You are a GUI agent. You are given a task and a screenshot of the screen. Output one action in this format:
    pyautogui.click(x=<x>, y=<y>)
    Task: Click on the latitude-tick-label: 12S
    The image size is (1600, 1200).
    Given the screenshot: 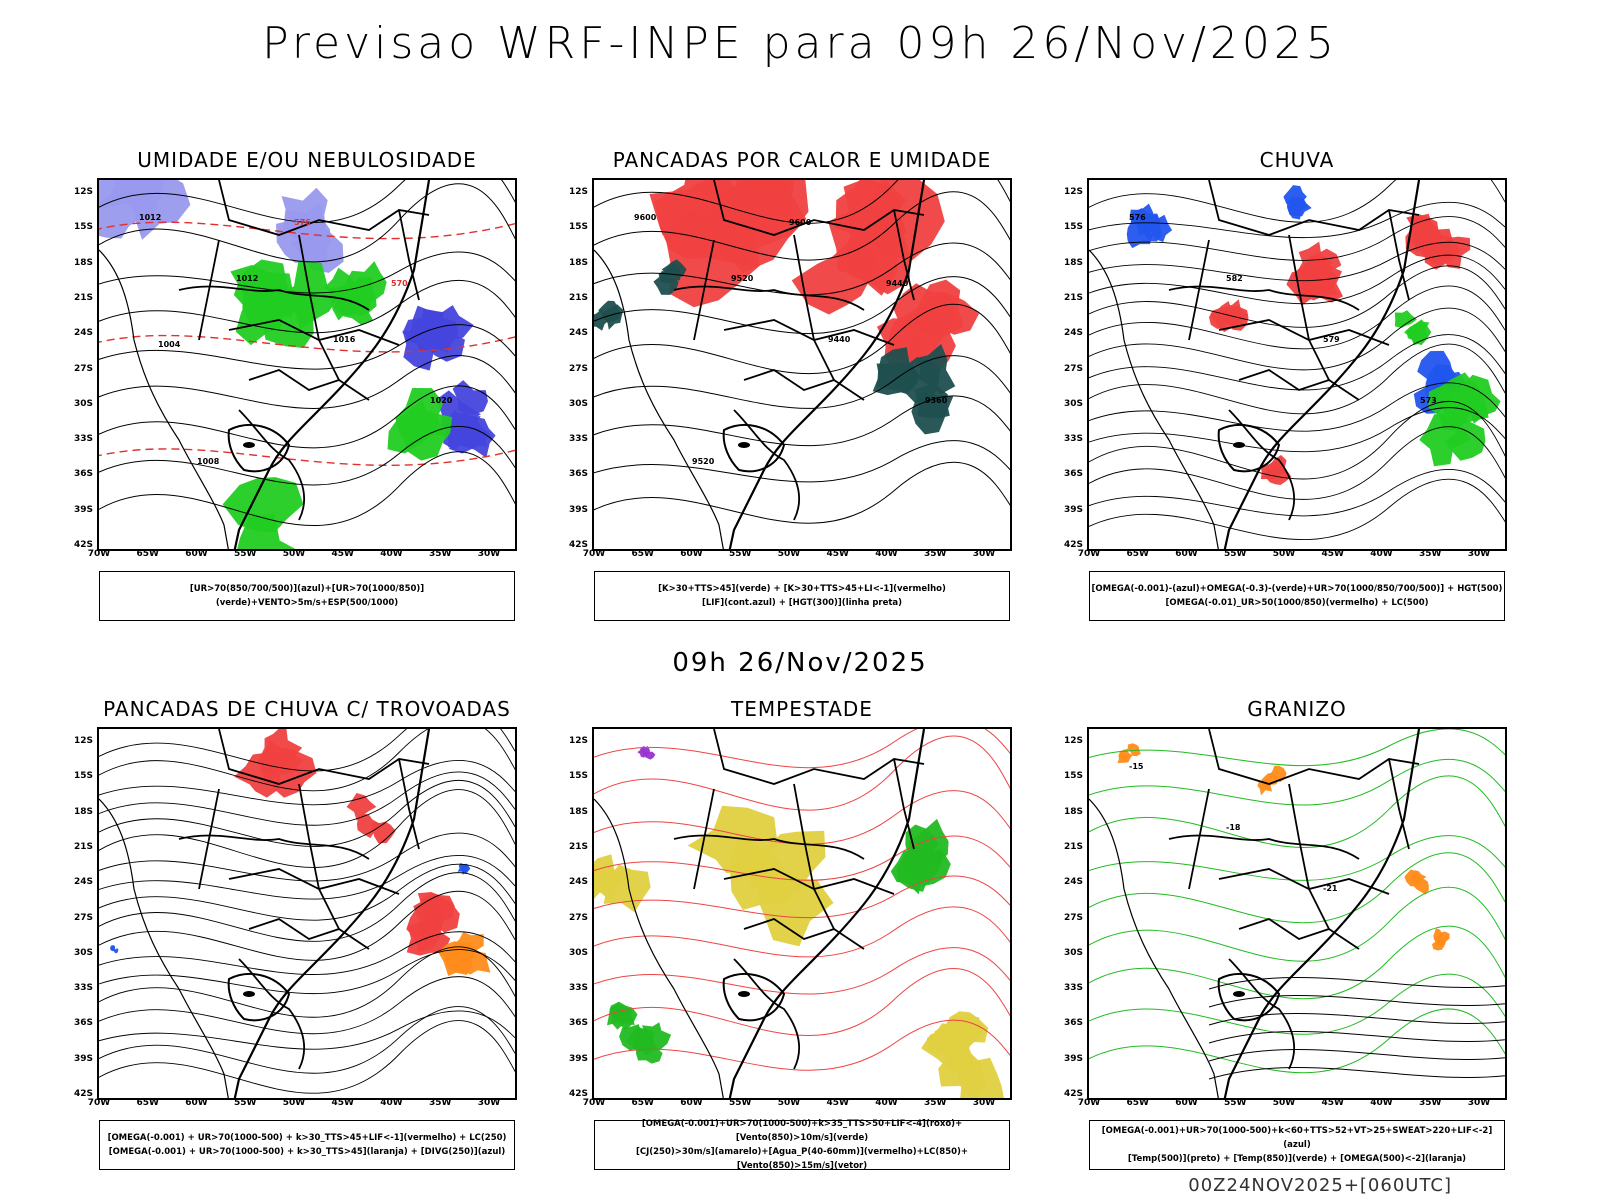 What is the action you would take?
    pyautogui.click(x=83, y=741)
    